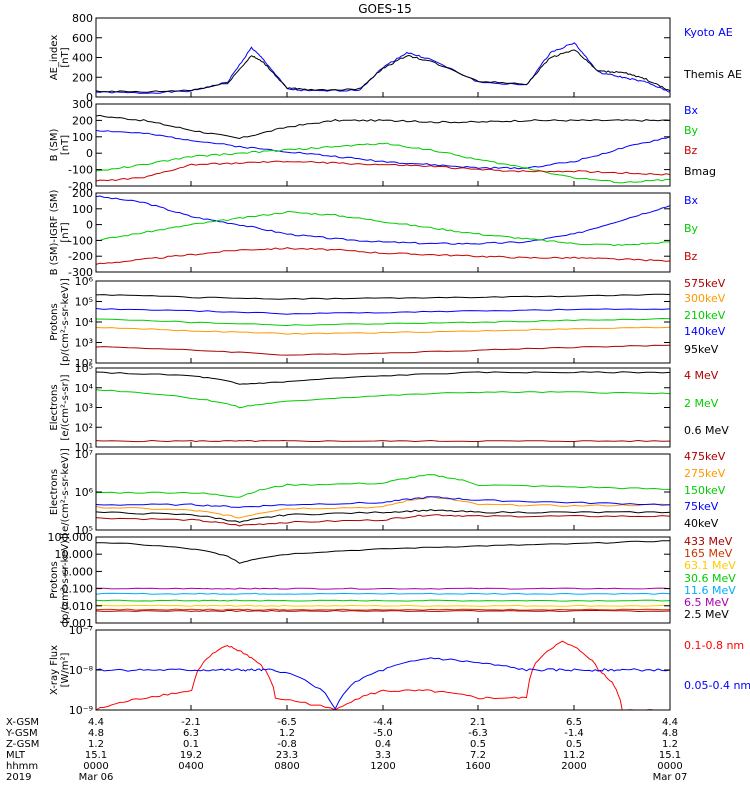  Describe the element at coordinates (82, 58) in the screenshot. I see `ytick-label-ae-2: 400` at that location.